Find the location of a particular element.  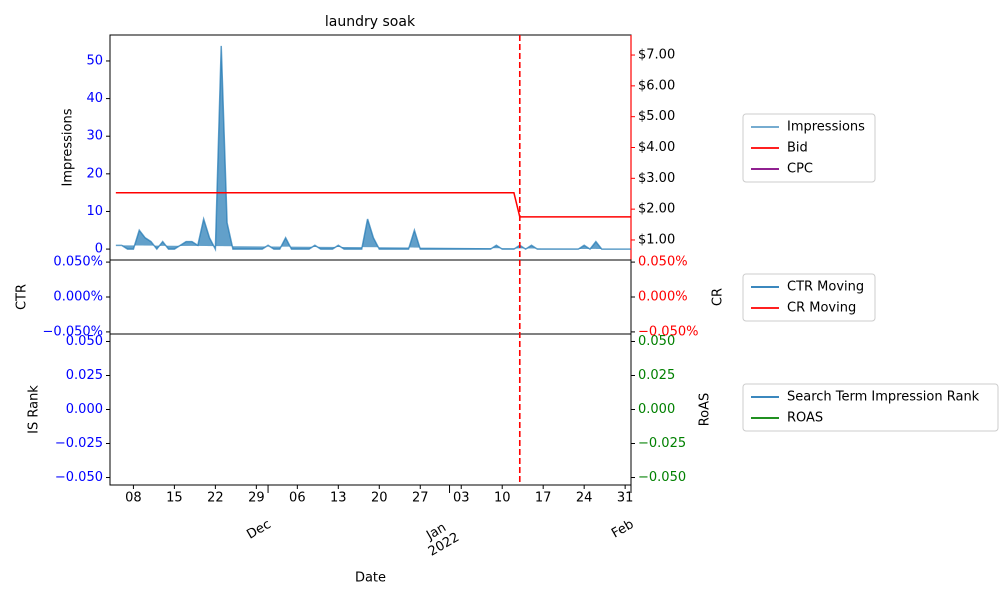

y2-tick-label: $6.00 is located at coordinates (656, 85).